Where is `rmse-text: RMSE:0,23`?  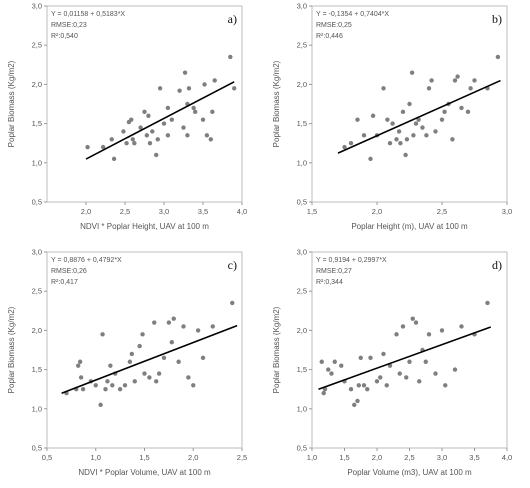 rmse-text: RMSE:0,23 is located at coordinates (69, 25).